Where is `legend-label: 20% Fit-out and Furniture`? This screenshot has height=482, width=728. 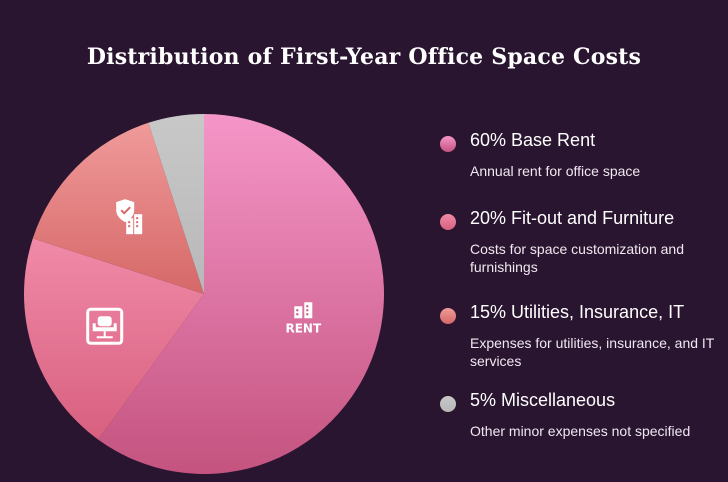 legend-label: 20% Fit-out and Furniture is located at coordinates (572, 218).